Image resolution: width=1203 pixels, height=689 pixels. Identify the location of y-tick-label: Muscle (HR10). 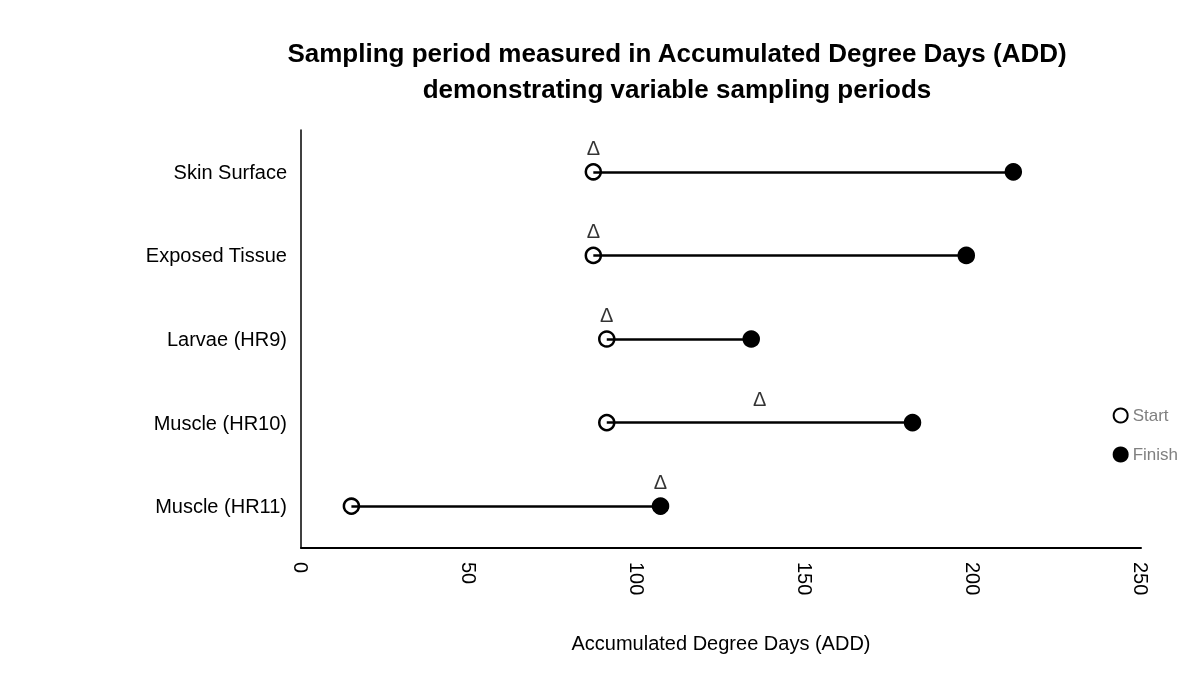
(220, 422).